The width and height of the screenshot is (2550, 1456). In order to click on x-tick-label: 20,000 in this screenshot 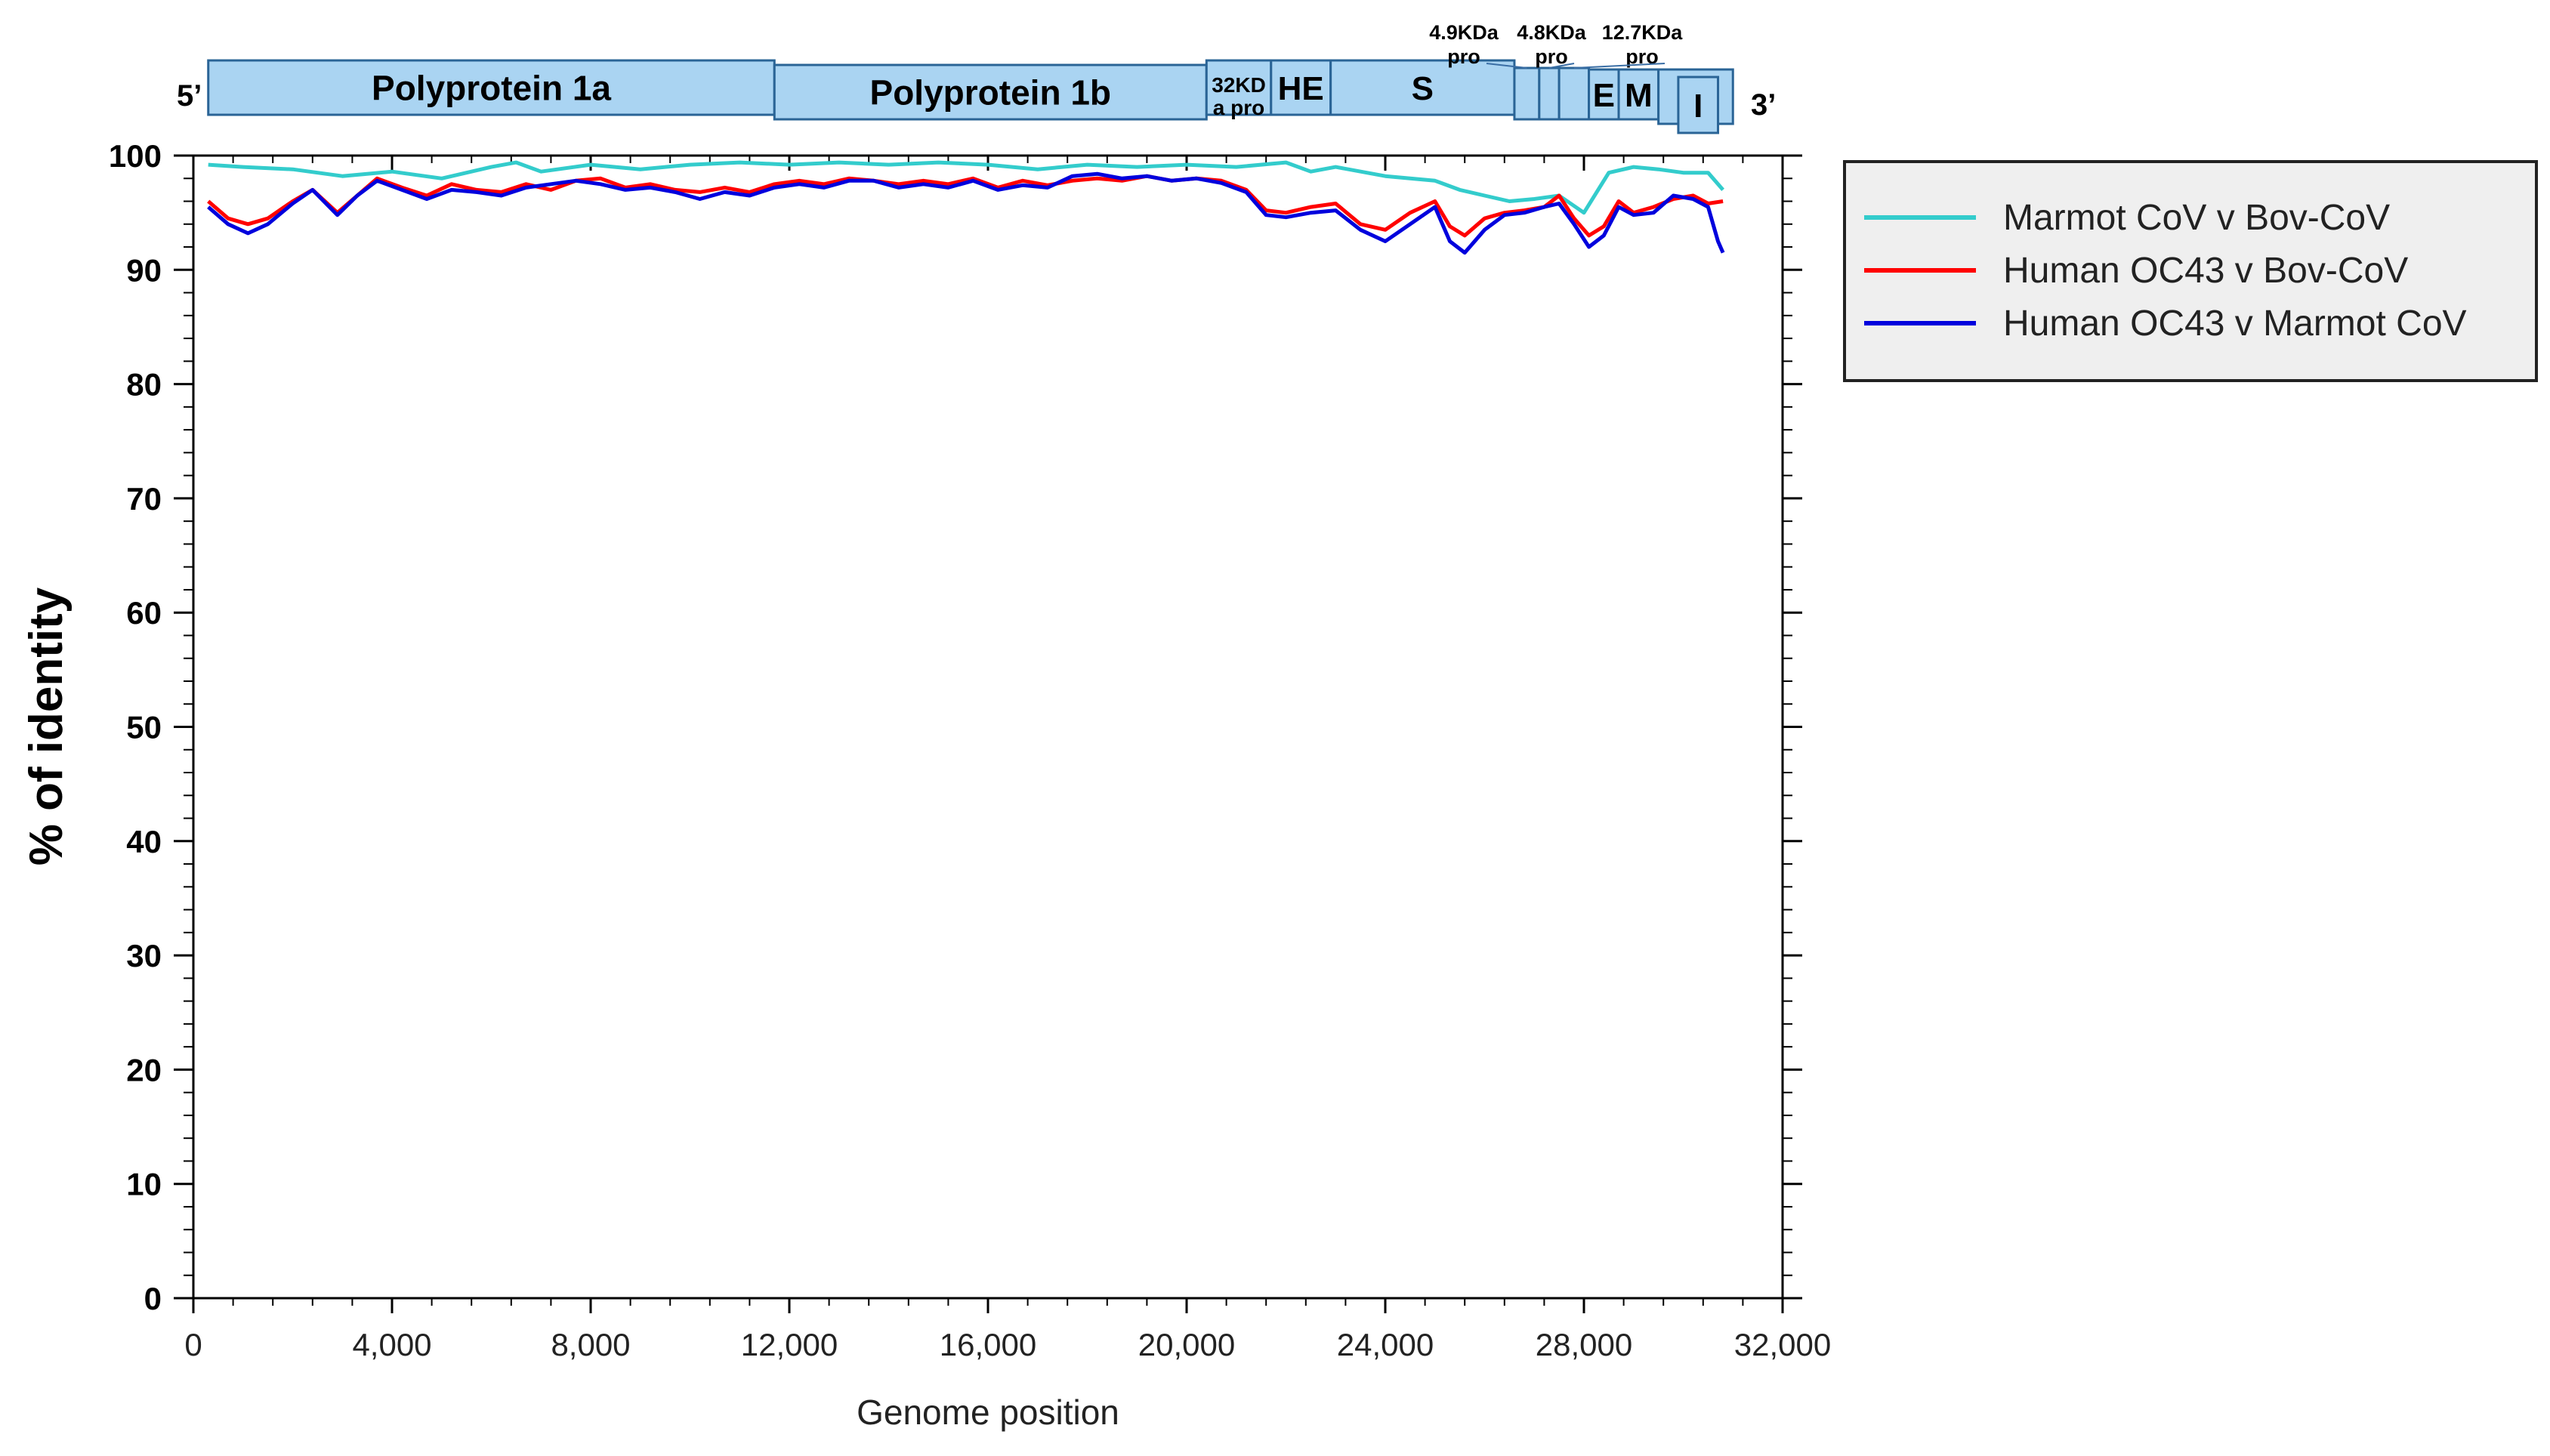, I will do `click(1186, 1344)`.